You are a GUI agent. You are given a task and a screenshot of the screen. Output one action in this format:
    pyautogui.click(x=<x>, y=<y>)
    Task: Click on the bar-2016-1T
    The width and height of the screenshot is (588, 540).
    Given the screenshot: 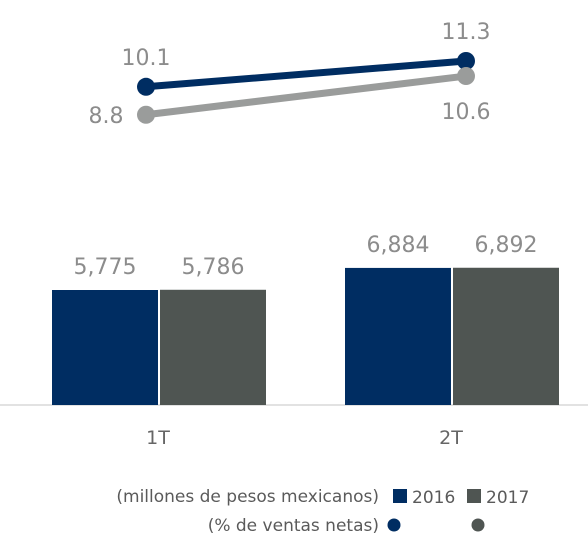 What is the action you would take?
    pyautogui.click(x=105, y=347)
    